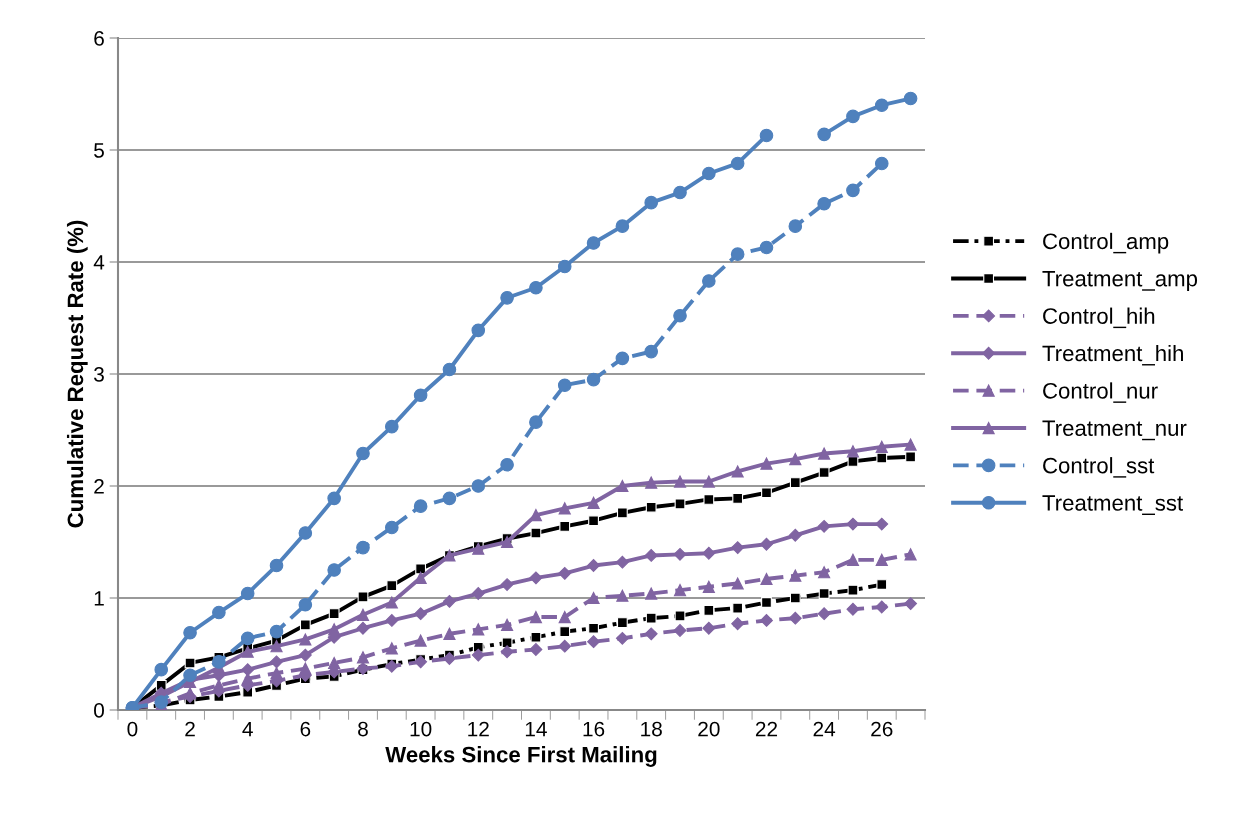  What do you see at coordinates (594, 729) in the screenshot?
I see `x-tick-label: 16` at bounding box center [594, 729].